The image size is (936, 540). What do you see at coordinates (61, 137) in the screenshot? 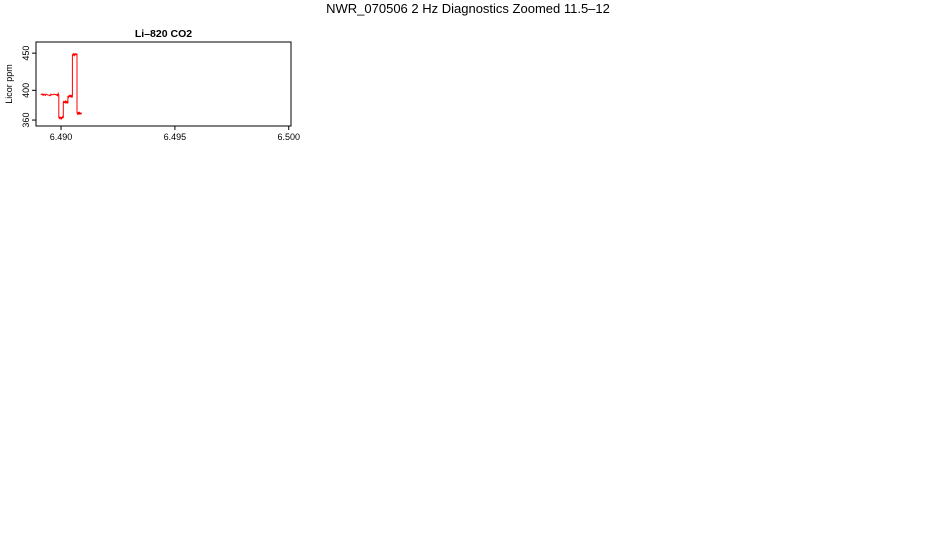
I see `x-tick-label: 6.490` at bounding box center [61, 137].